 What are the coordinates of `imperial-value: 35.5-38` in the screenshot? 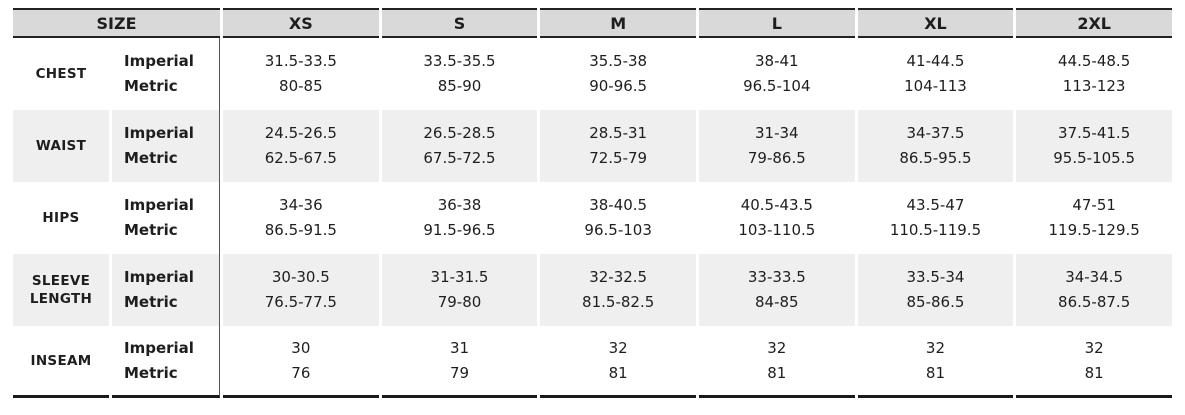 It's located at (618, 61).